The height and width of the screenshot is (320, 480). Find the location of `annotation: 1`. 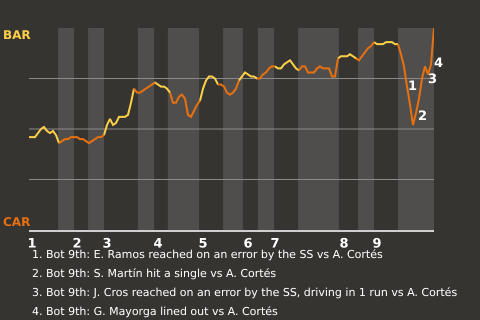

annotation: 1 is located at coordinates (413, 86).